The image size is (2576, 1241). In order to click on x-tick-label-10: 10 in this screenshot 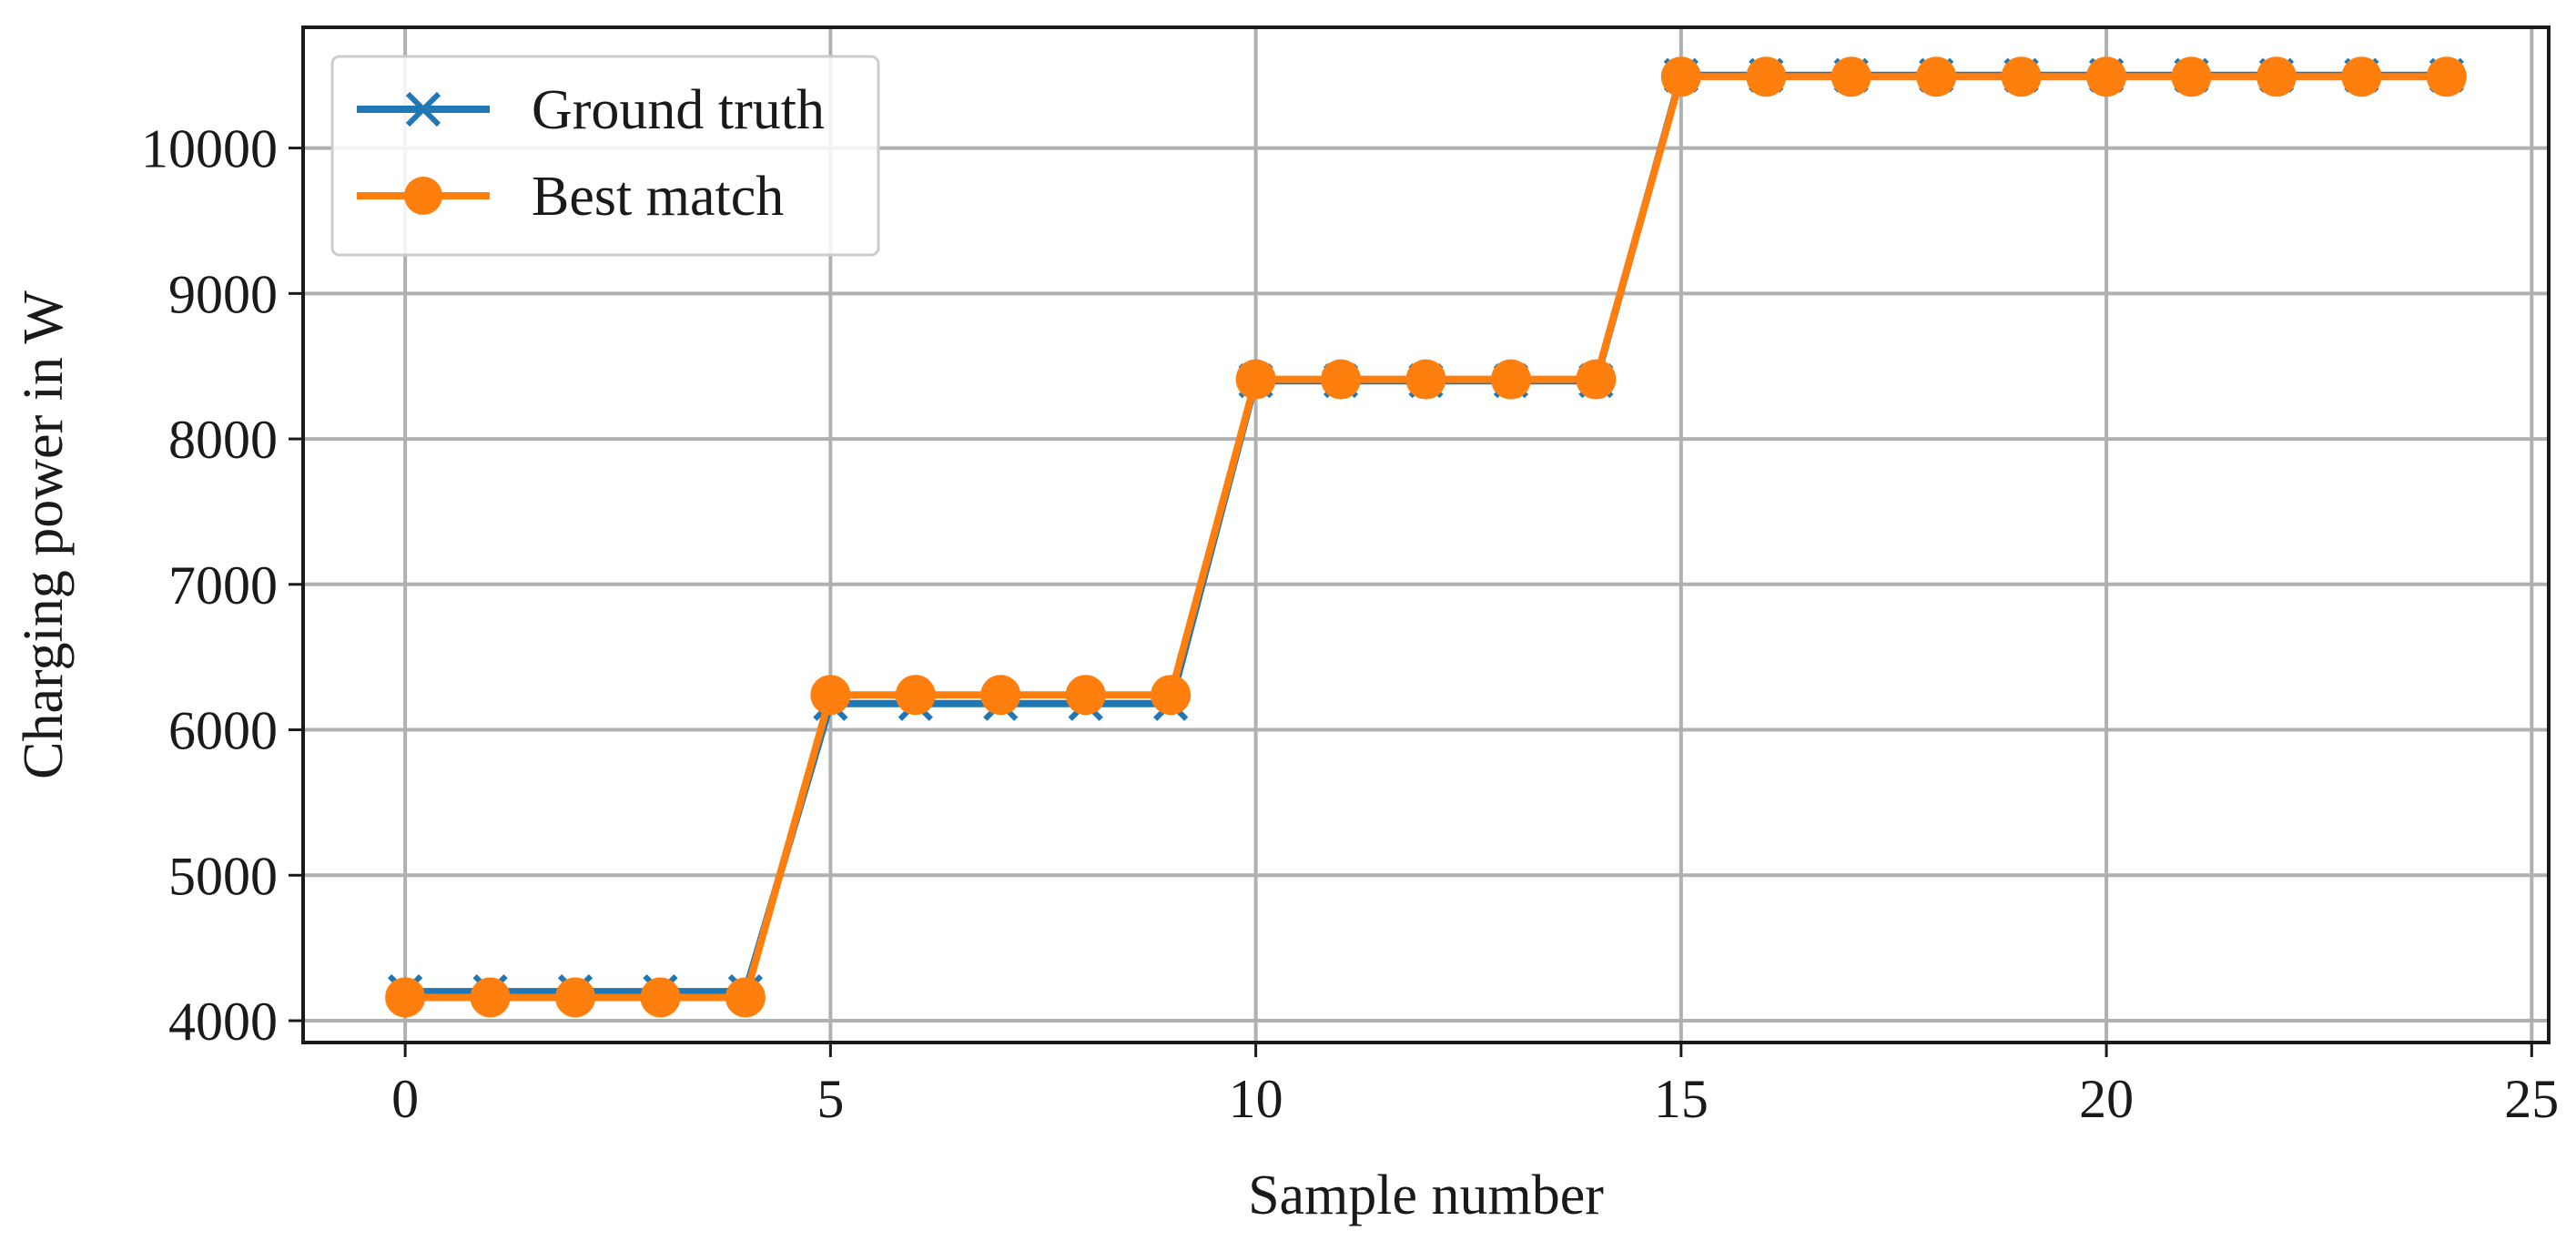, I will do `click(1256, 1099)`.